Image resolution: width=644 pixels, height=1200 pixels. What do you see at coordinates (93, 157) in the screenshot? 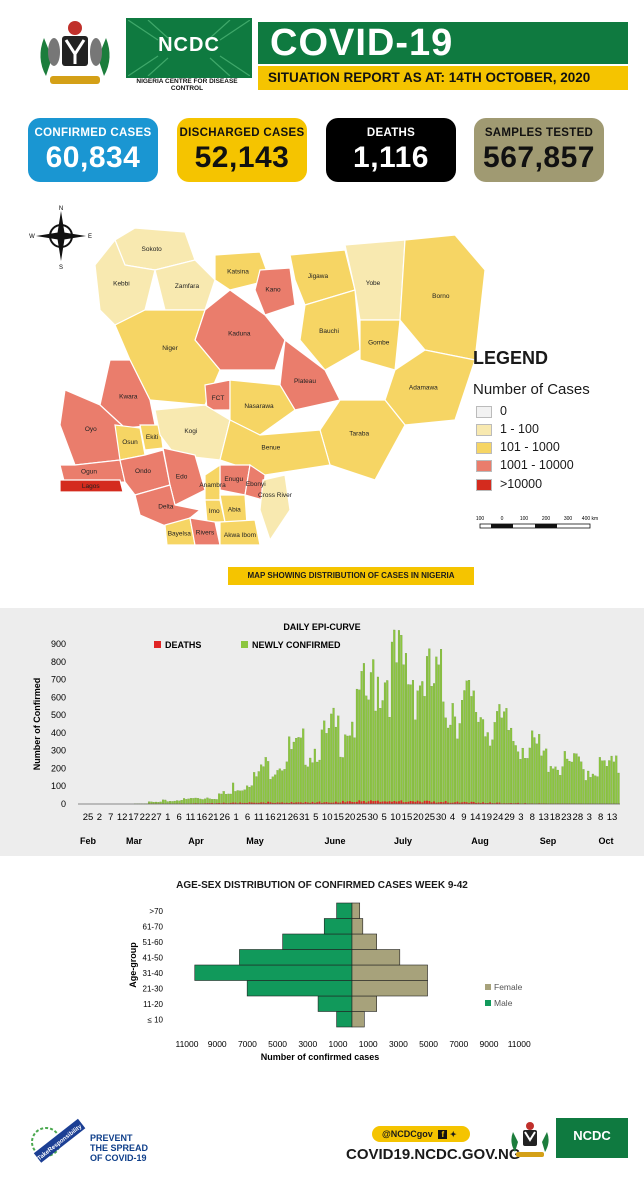
I see `stat-value: 60,834` at bounding box center [93, 157].